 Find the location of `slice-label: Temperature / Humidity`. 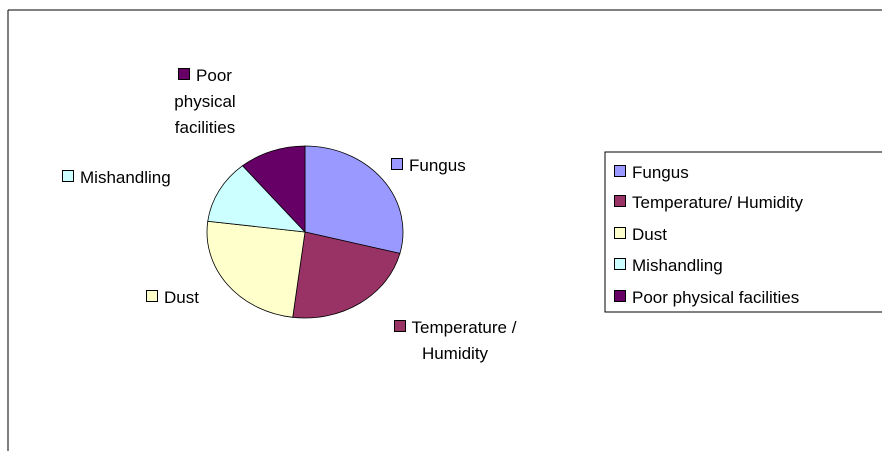

slice-label: Temperature / Humidity is located at coordinates (455, 341).